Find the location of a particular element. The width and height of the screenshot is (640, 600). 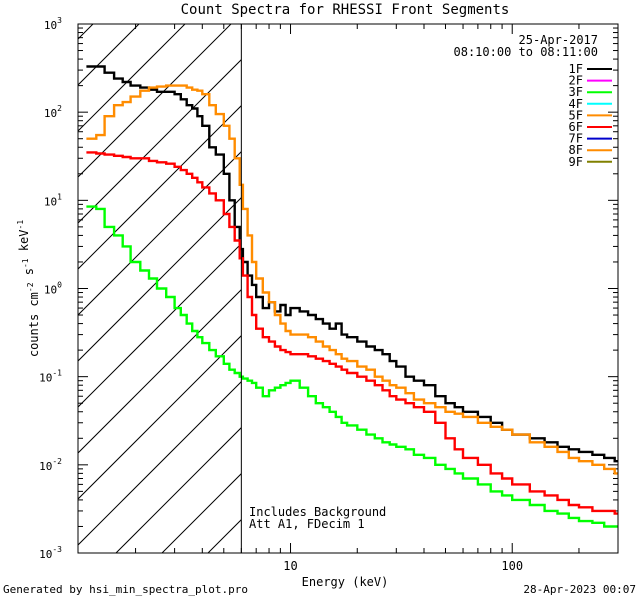

legend-label-7F: 7F is located at coordinates (576, 139).